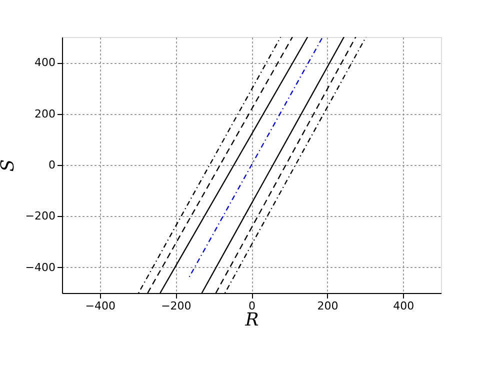 Image resolution: width=491 pixels, height=368 pixels. Describe the element at coordinates (45, 63) in the screenshot. I see `y-tick-label: 400` at that location.